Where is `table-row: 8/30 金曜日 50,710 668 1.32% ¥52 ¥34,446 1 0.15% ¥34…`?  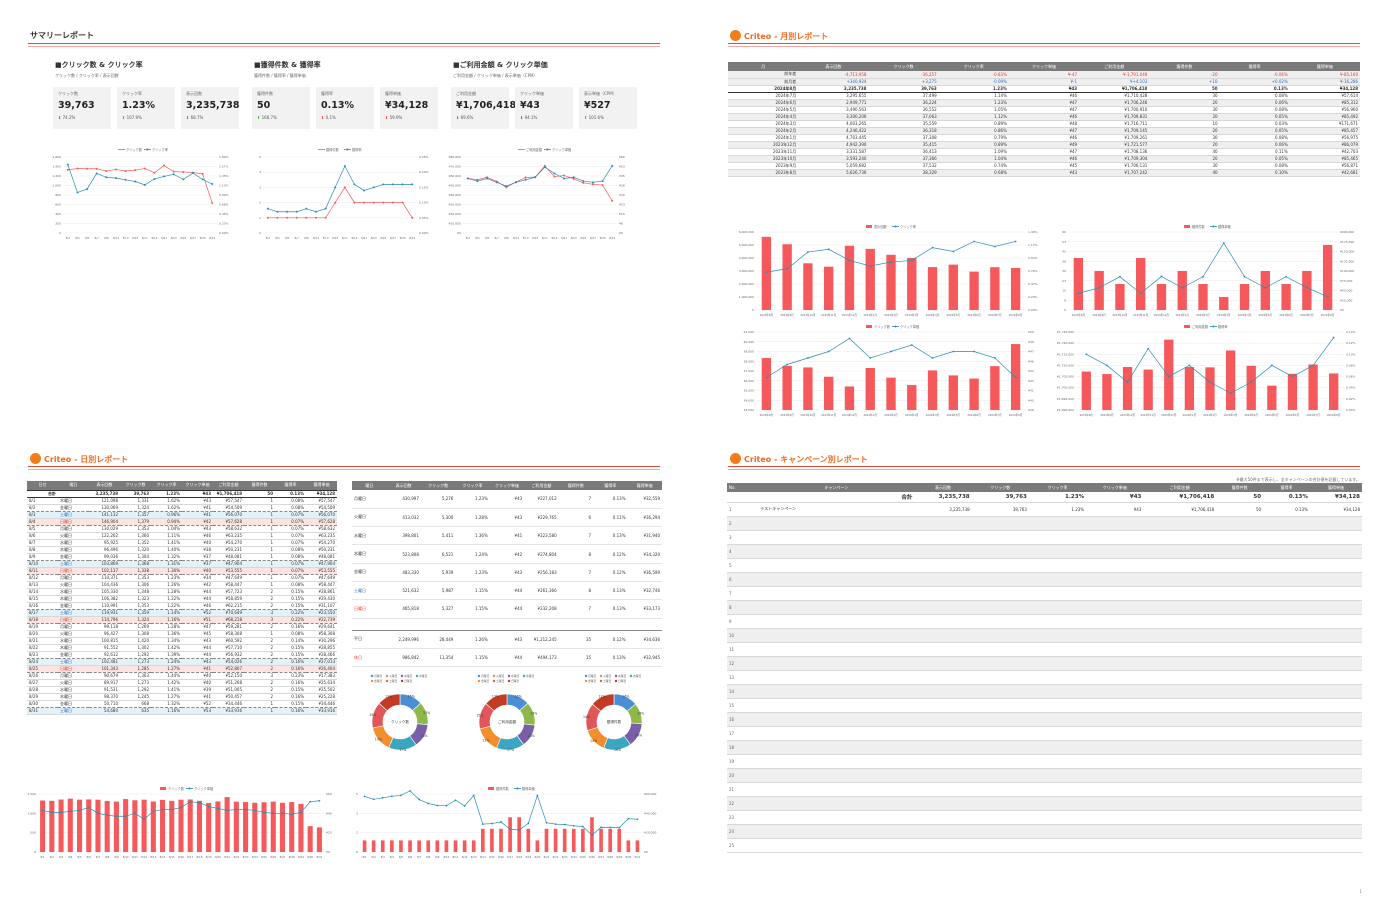
table-row: 8/30 金曜日 50,710 668 1.32% ¥52 ¥34,446 1 0.15% ¥34… is located at coordinates (182, 704).